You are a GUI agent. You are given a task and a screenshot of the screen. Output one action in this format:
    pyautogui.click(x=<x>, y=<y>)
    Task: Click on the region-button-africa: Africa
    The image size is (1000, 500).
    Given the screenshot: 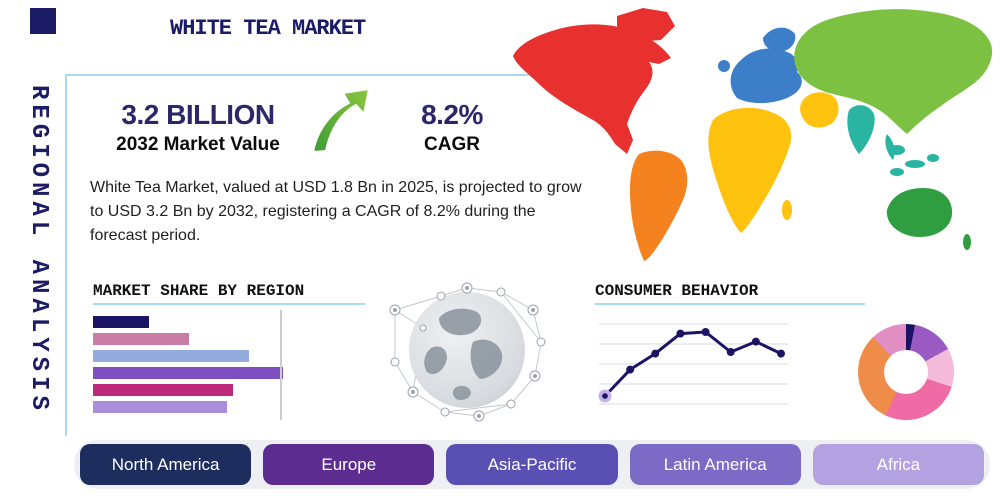 What is the action you would take?
    pyautogui.click(x=898, y=464)
    